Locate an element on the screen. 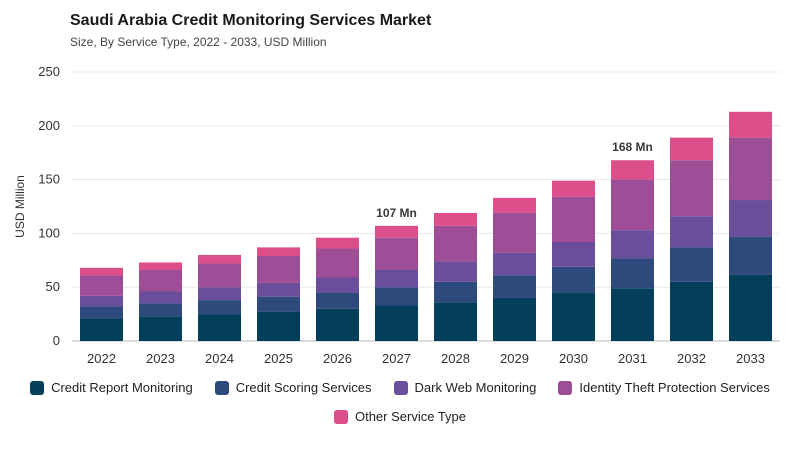  legend-item: Identity Theft Protection Services is located at coordinates (664, 387).